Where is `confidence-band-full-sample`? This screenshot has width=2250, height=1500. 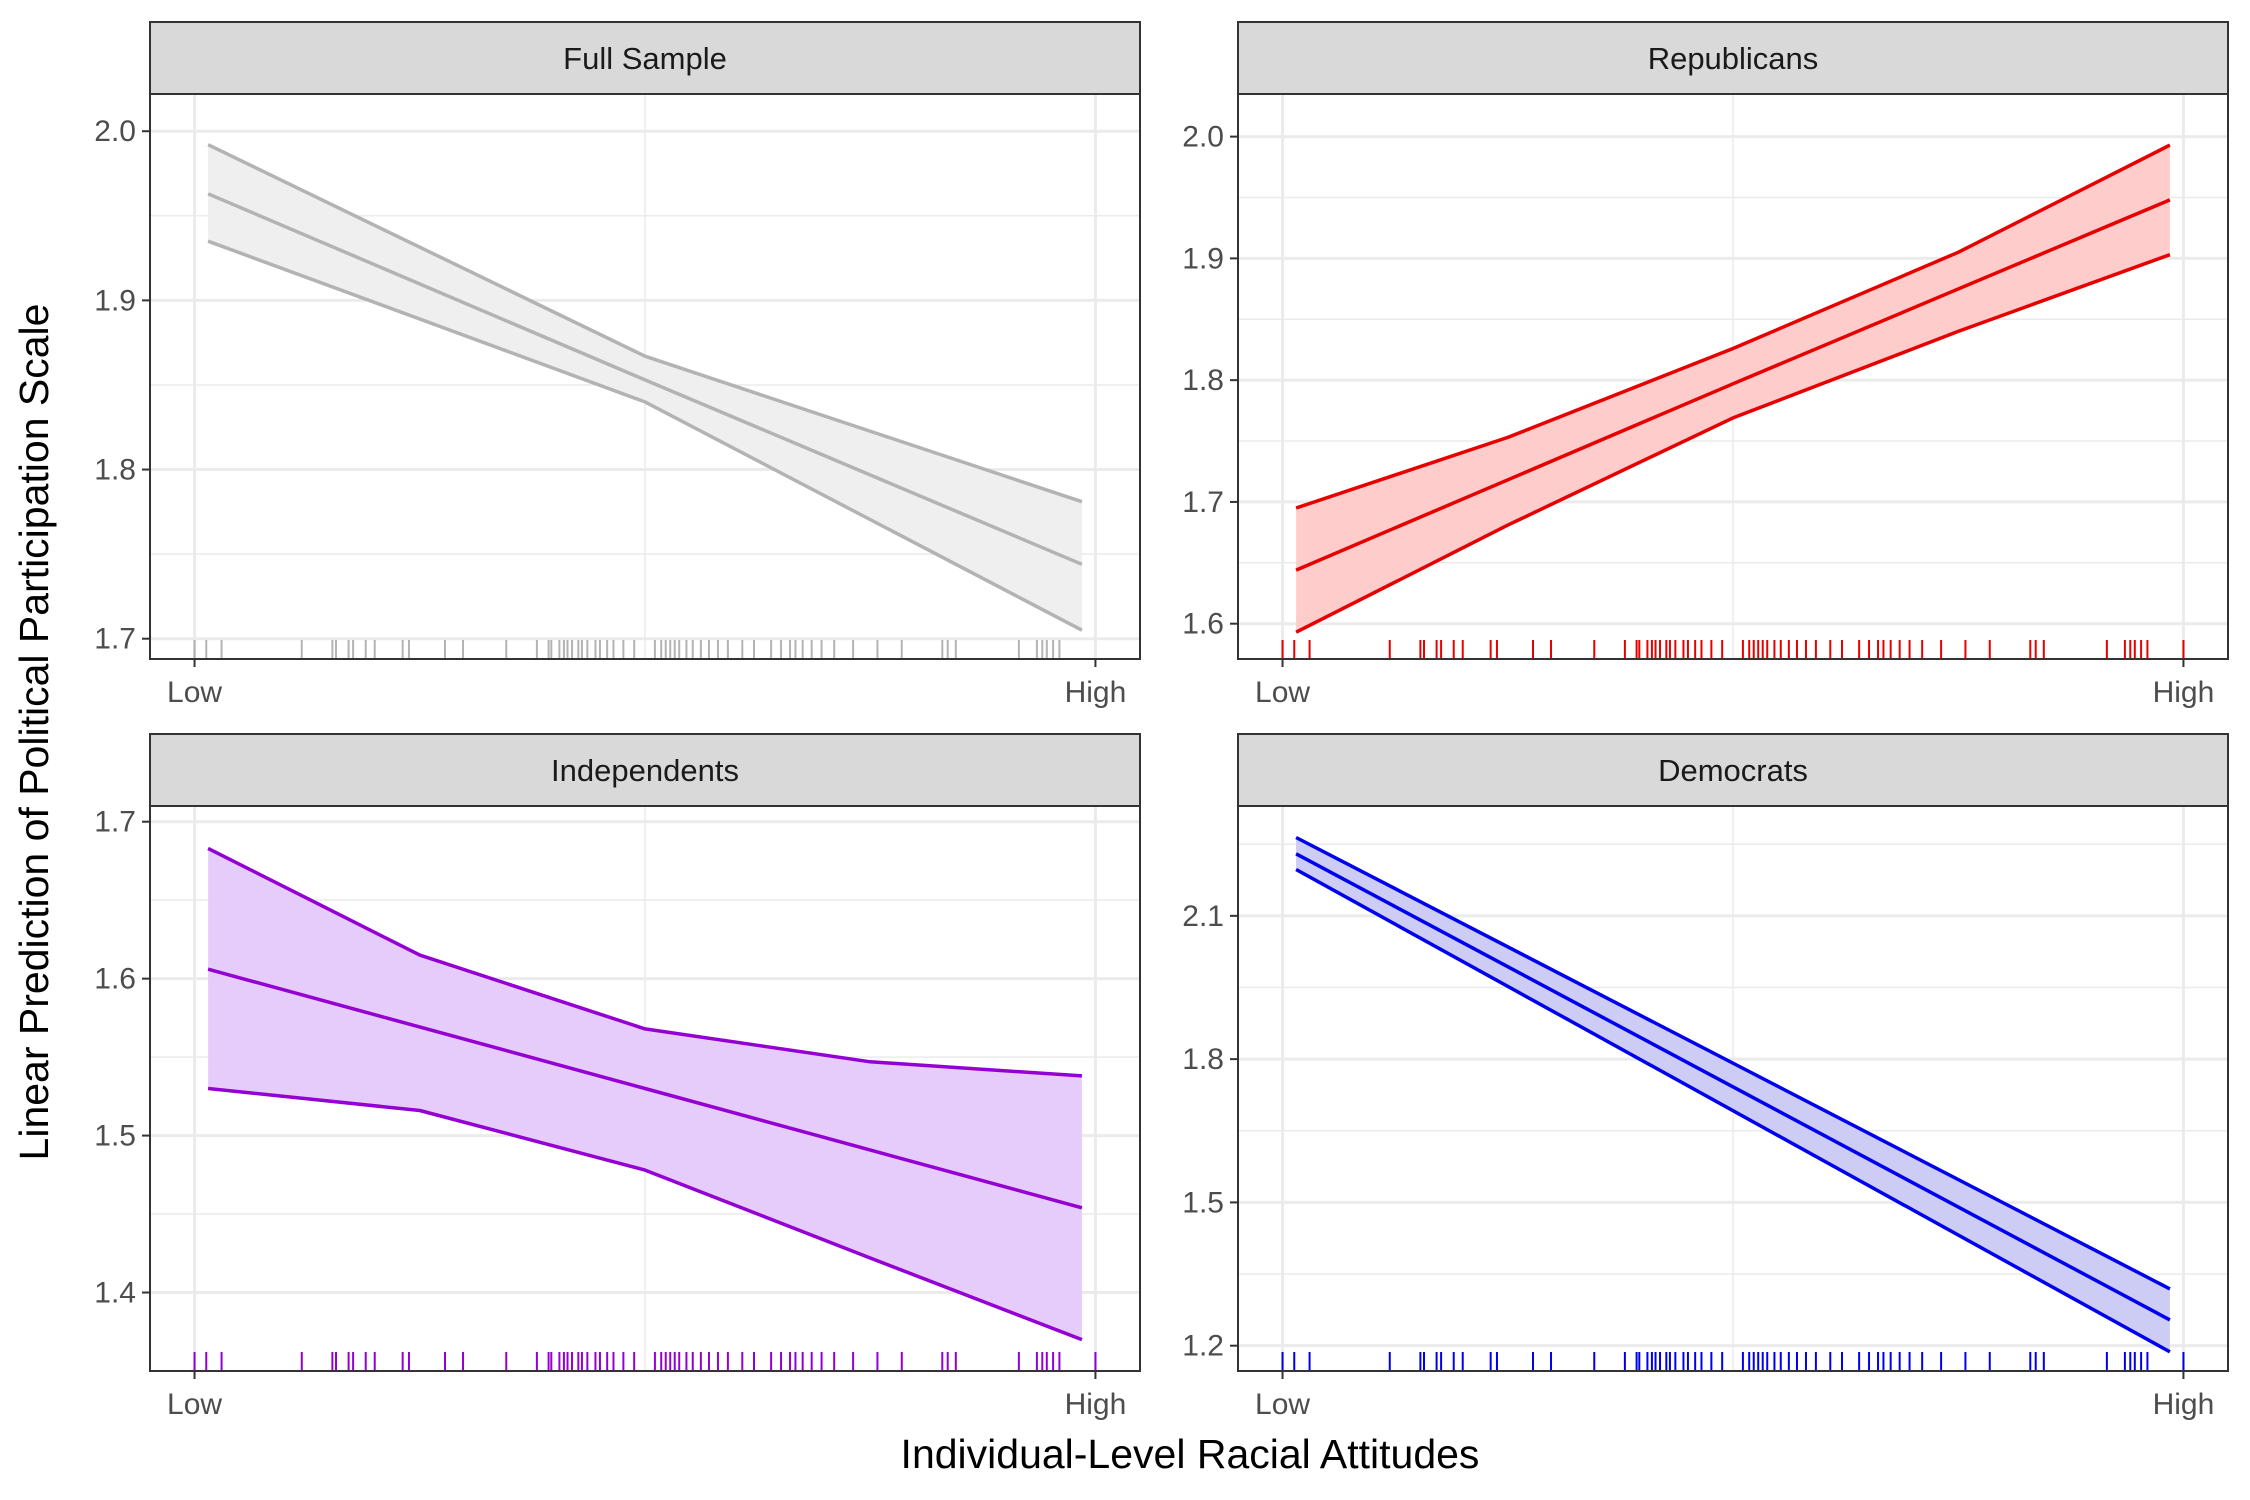
confidence-band-full-sample is located at coordinates (645, 387).